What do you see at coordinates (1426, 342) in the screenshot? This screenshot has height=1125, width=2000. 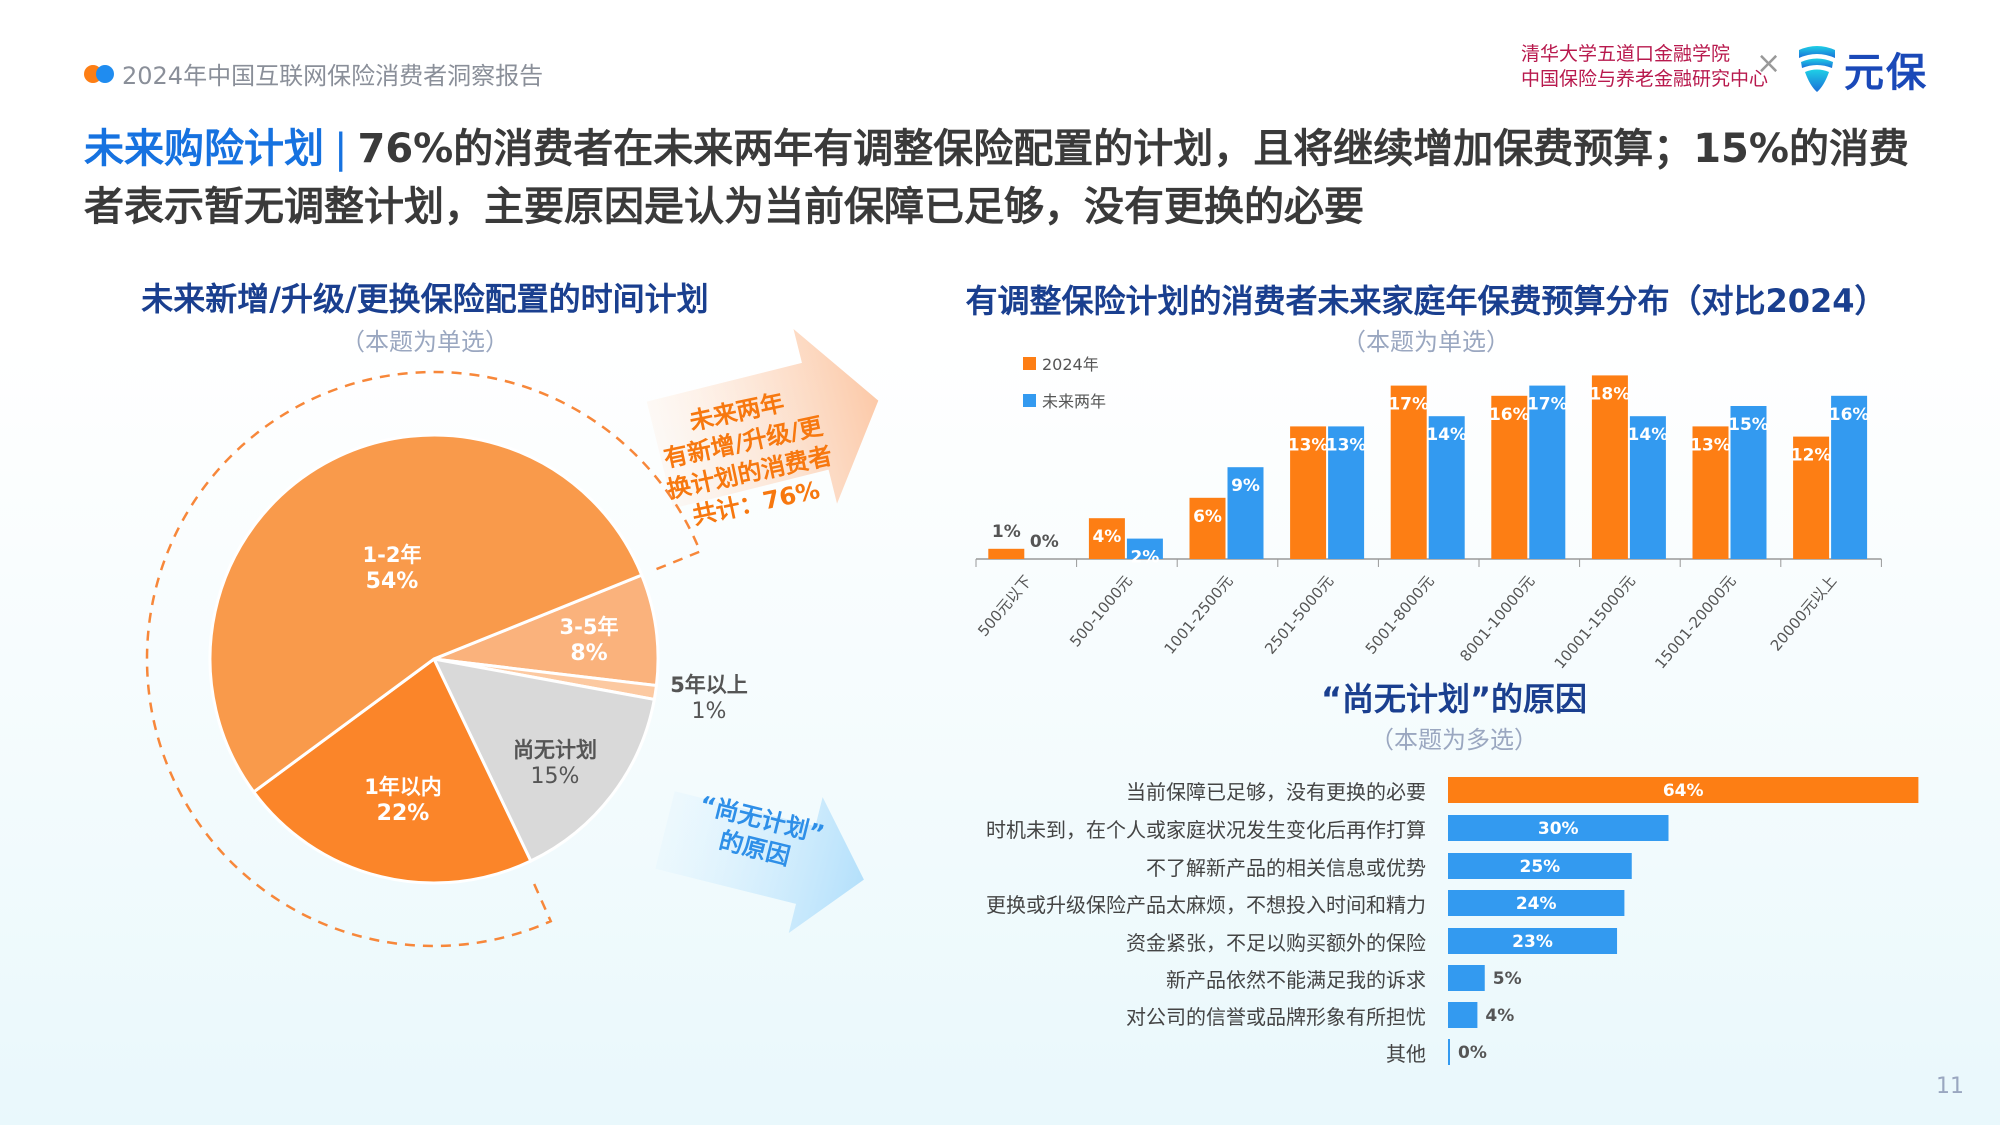 I see `budget-chart-subtitle: （本题为单选）` at bounding box center [1426, 342].